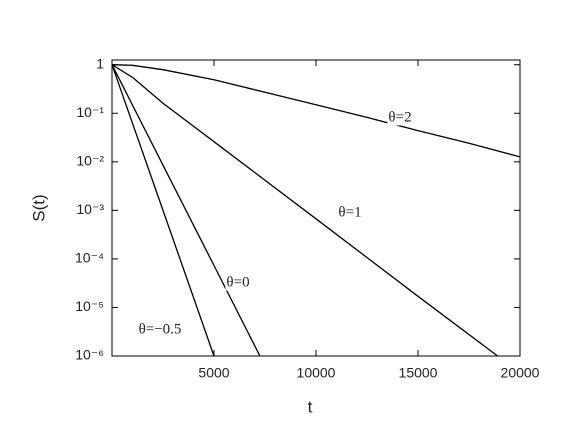  What do you see at coordinates (418, 373) in the screenshot?
I see `x-tick-label: 15000` at bounding box center [418, 373].